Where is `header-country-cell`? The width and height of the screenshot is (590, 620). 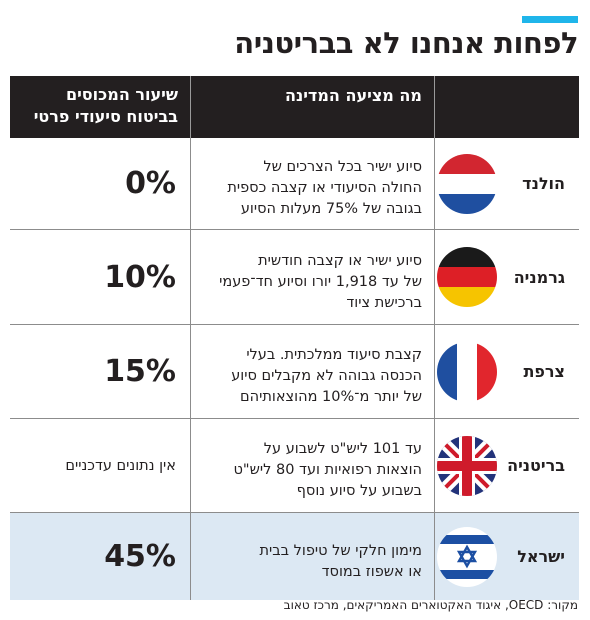
header-country-cell is located at coordinates (507, 107).